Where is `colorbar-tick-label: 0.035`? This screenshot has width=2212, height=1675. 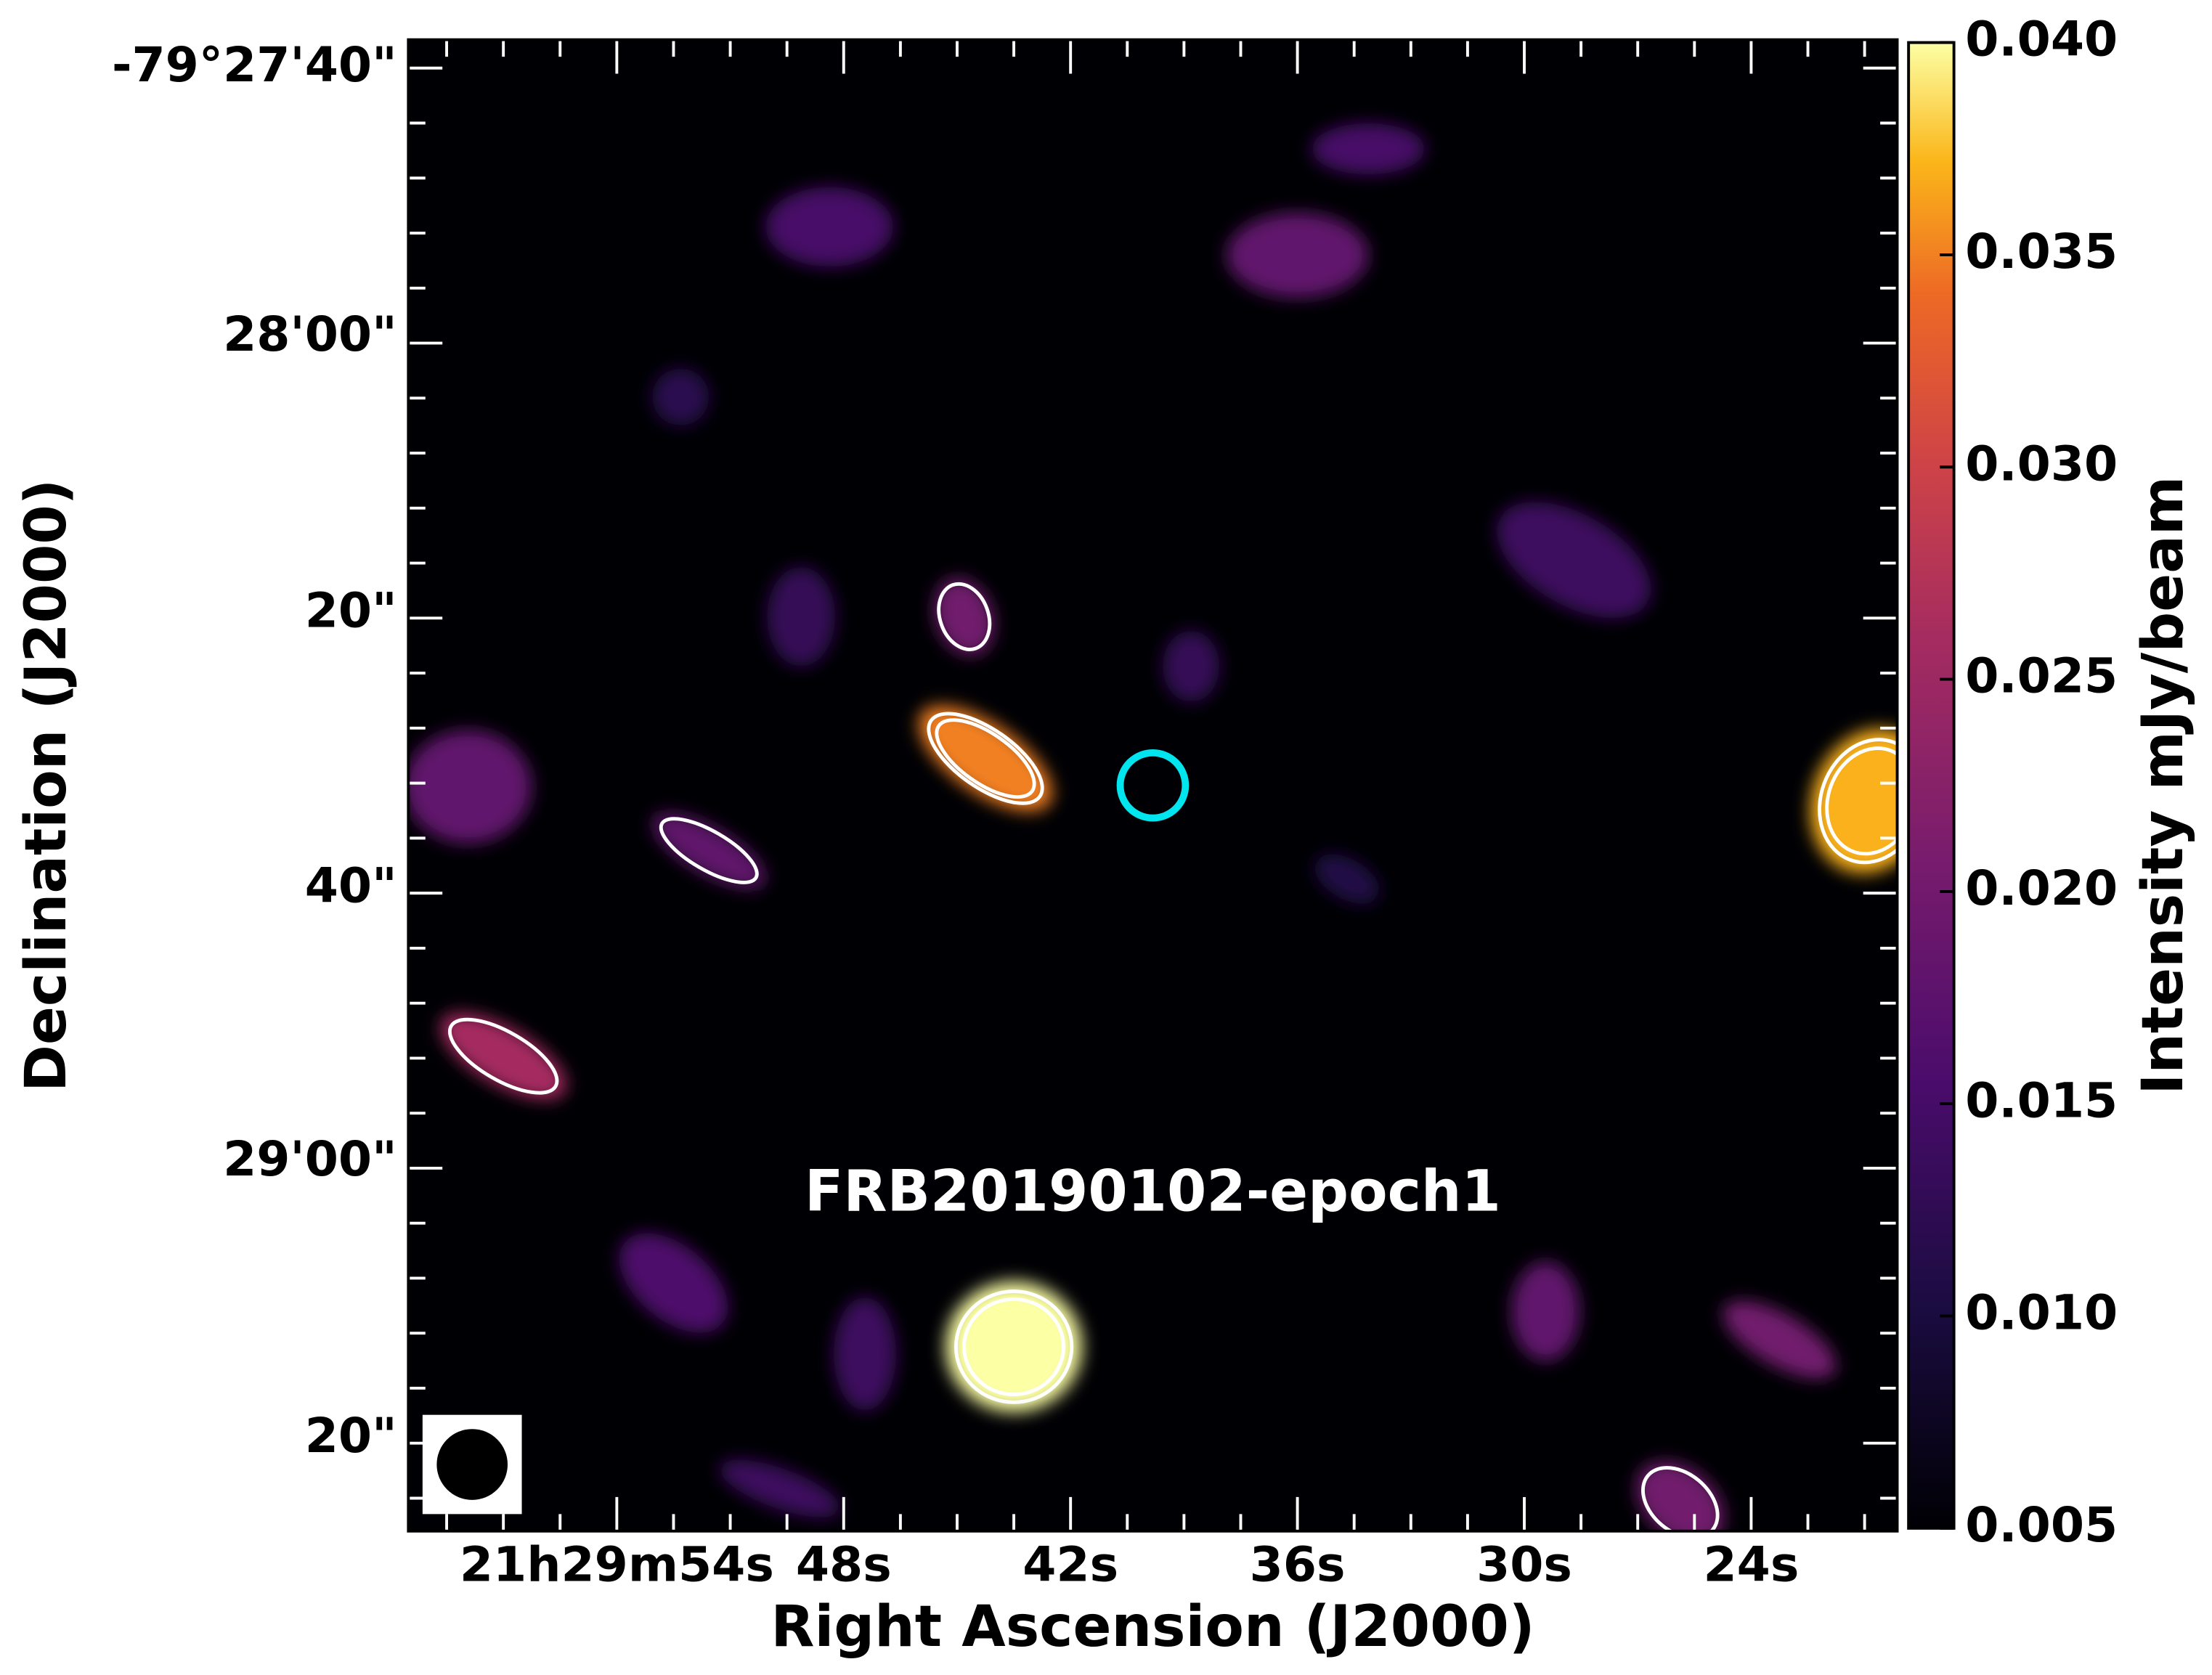 colorbar-tick-label: 0.035 is located at coordinates (2042, 251).